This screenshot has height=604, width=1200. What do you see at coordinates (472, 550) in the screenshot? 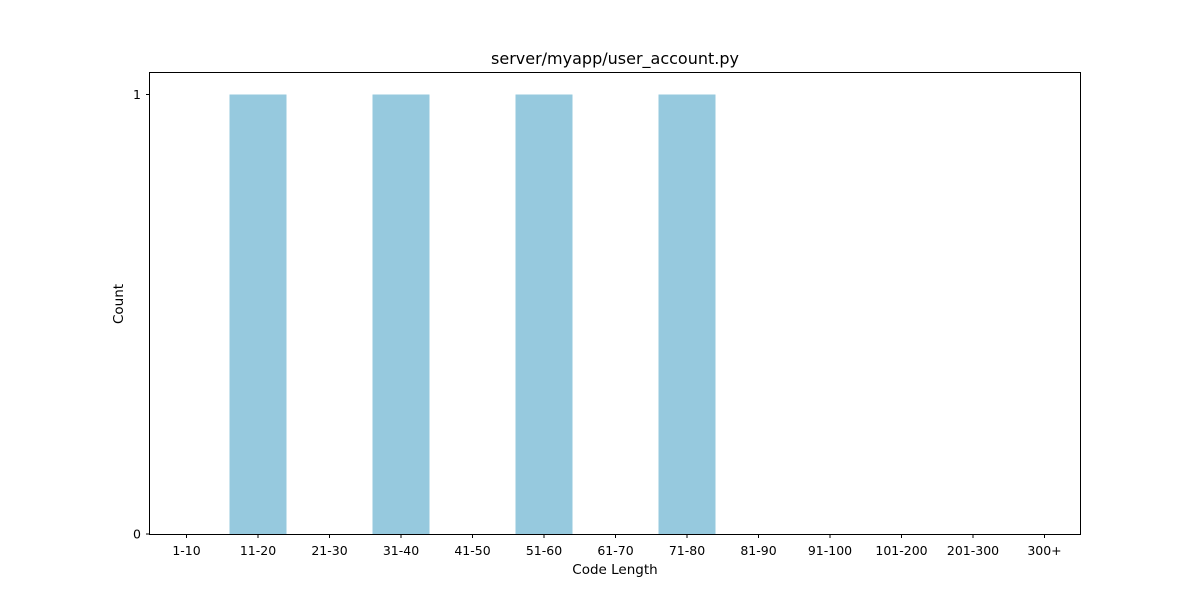
I see `x-tick-label: 41-50` at bounding box center [472, 550].